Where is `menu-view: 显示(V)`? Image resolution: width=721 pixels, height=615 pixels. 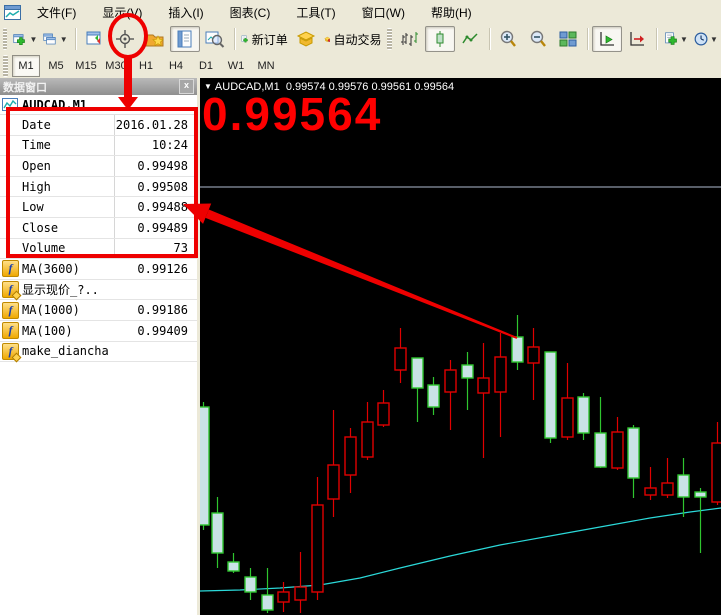 menu-view: 显示(V) is located at coordinates (122, 12).